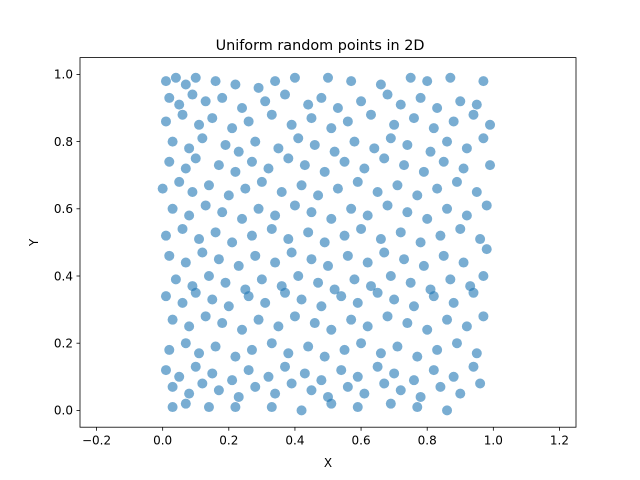  What do you see at coordinates (63, 75) in the screenshot?
I see `y-tick-label: 1.0` at bounding box center [63, 75].